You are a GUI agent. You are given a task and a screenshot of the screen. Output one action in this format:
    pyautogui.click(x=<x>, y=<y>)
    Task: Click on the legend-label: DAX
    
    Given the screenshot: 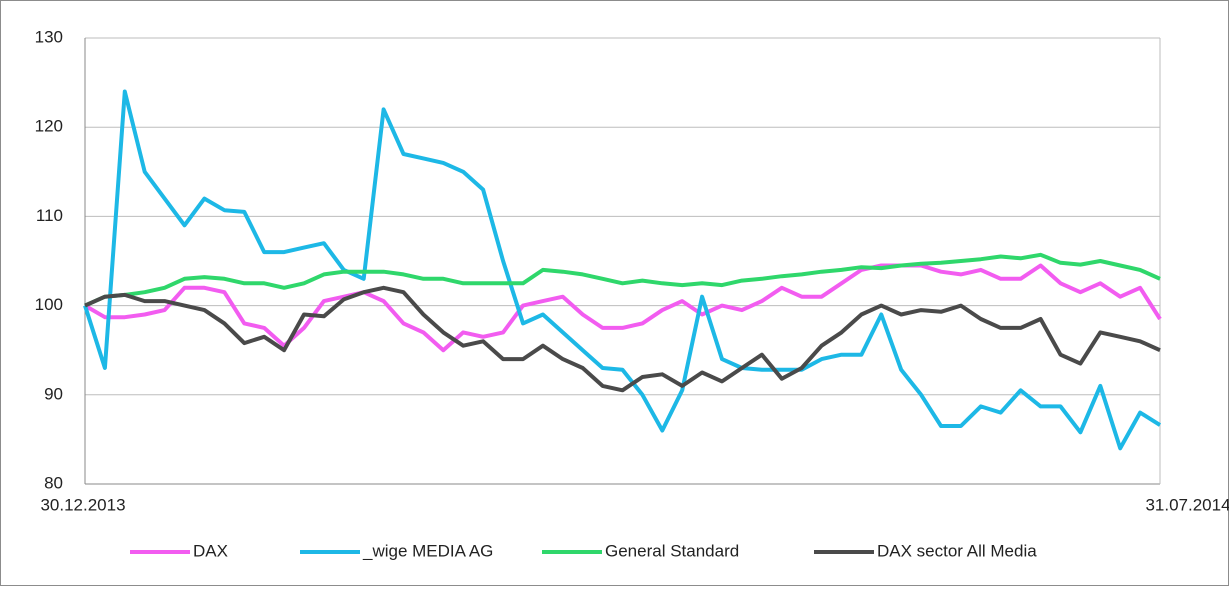 What is the action you would take?
    pyautogui.click(x=210, y=550)
    